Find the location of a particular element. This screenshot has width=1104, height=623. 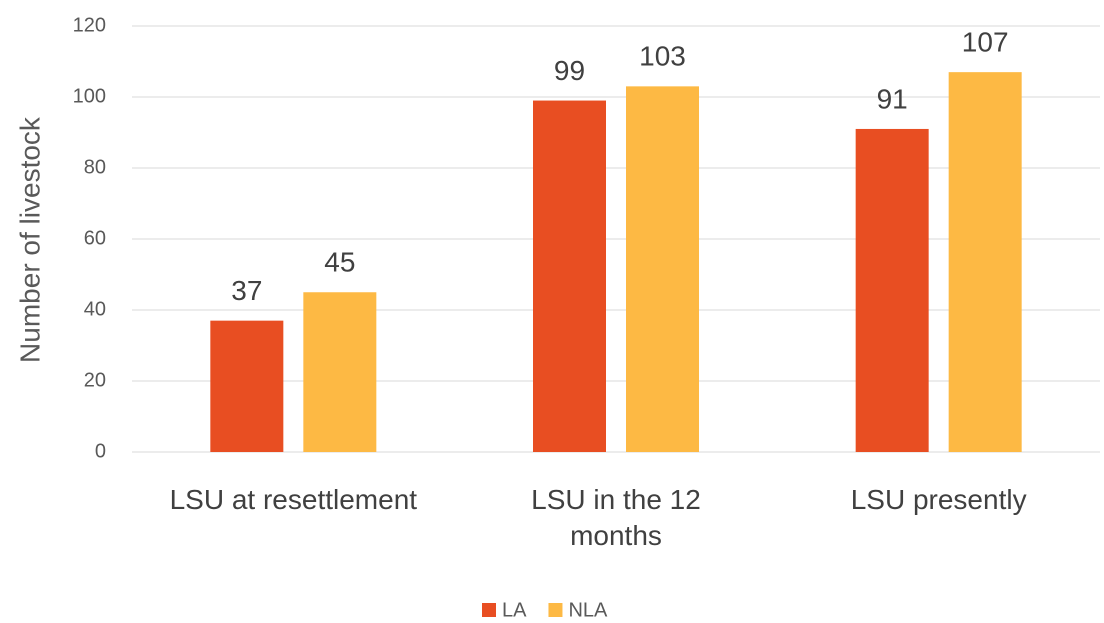

legend-label: LA is located at coordinates (514, 610).